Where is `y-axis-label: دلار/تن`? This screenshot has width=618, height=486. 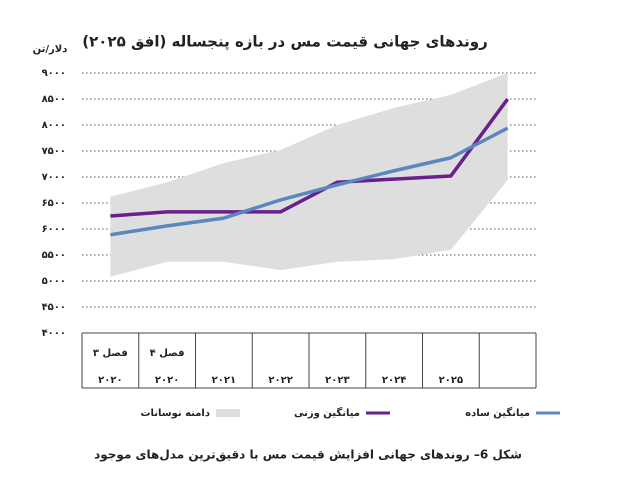
y-axis-label: دلار/تن is located at coordinates (50, 49).